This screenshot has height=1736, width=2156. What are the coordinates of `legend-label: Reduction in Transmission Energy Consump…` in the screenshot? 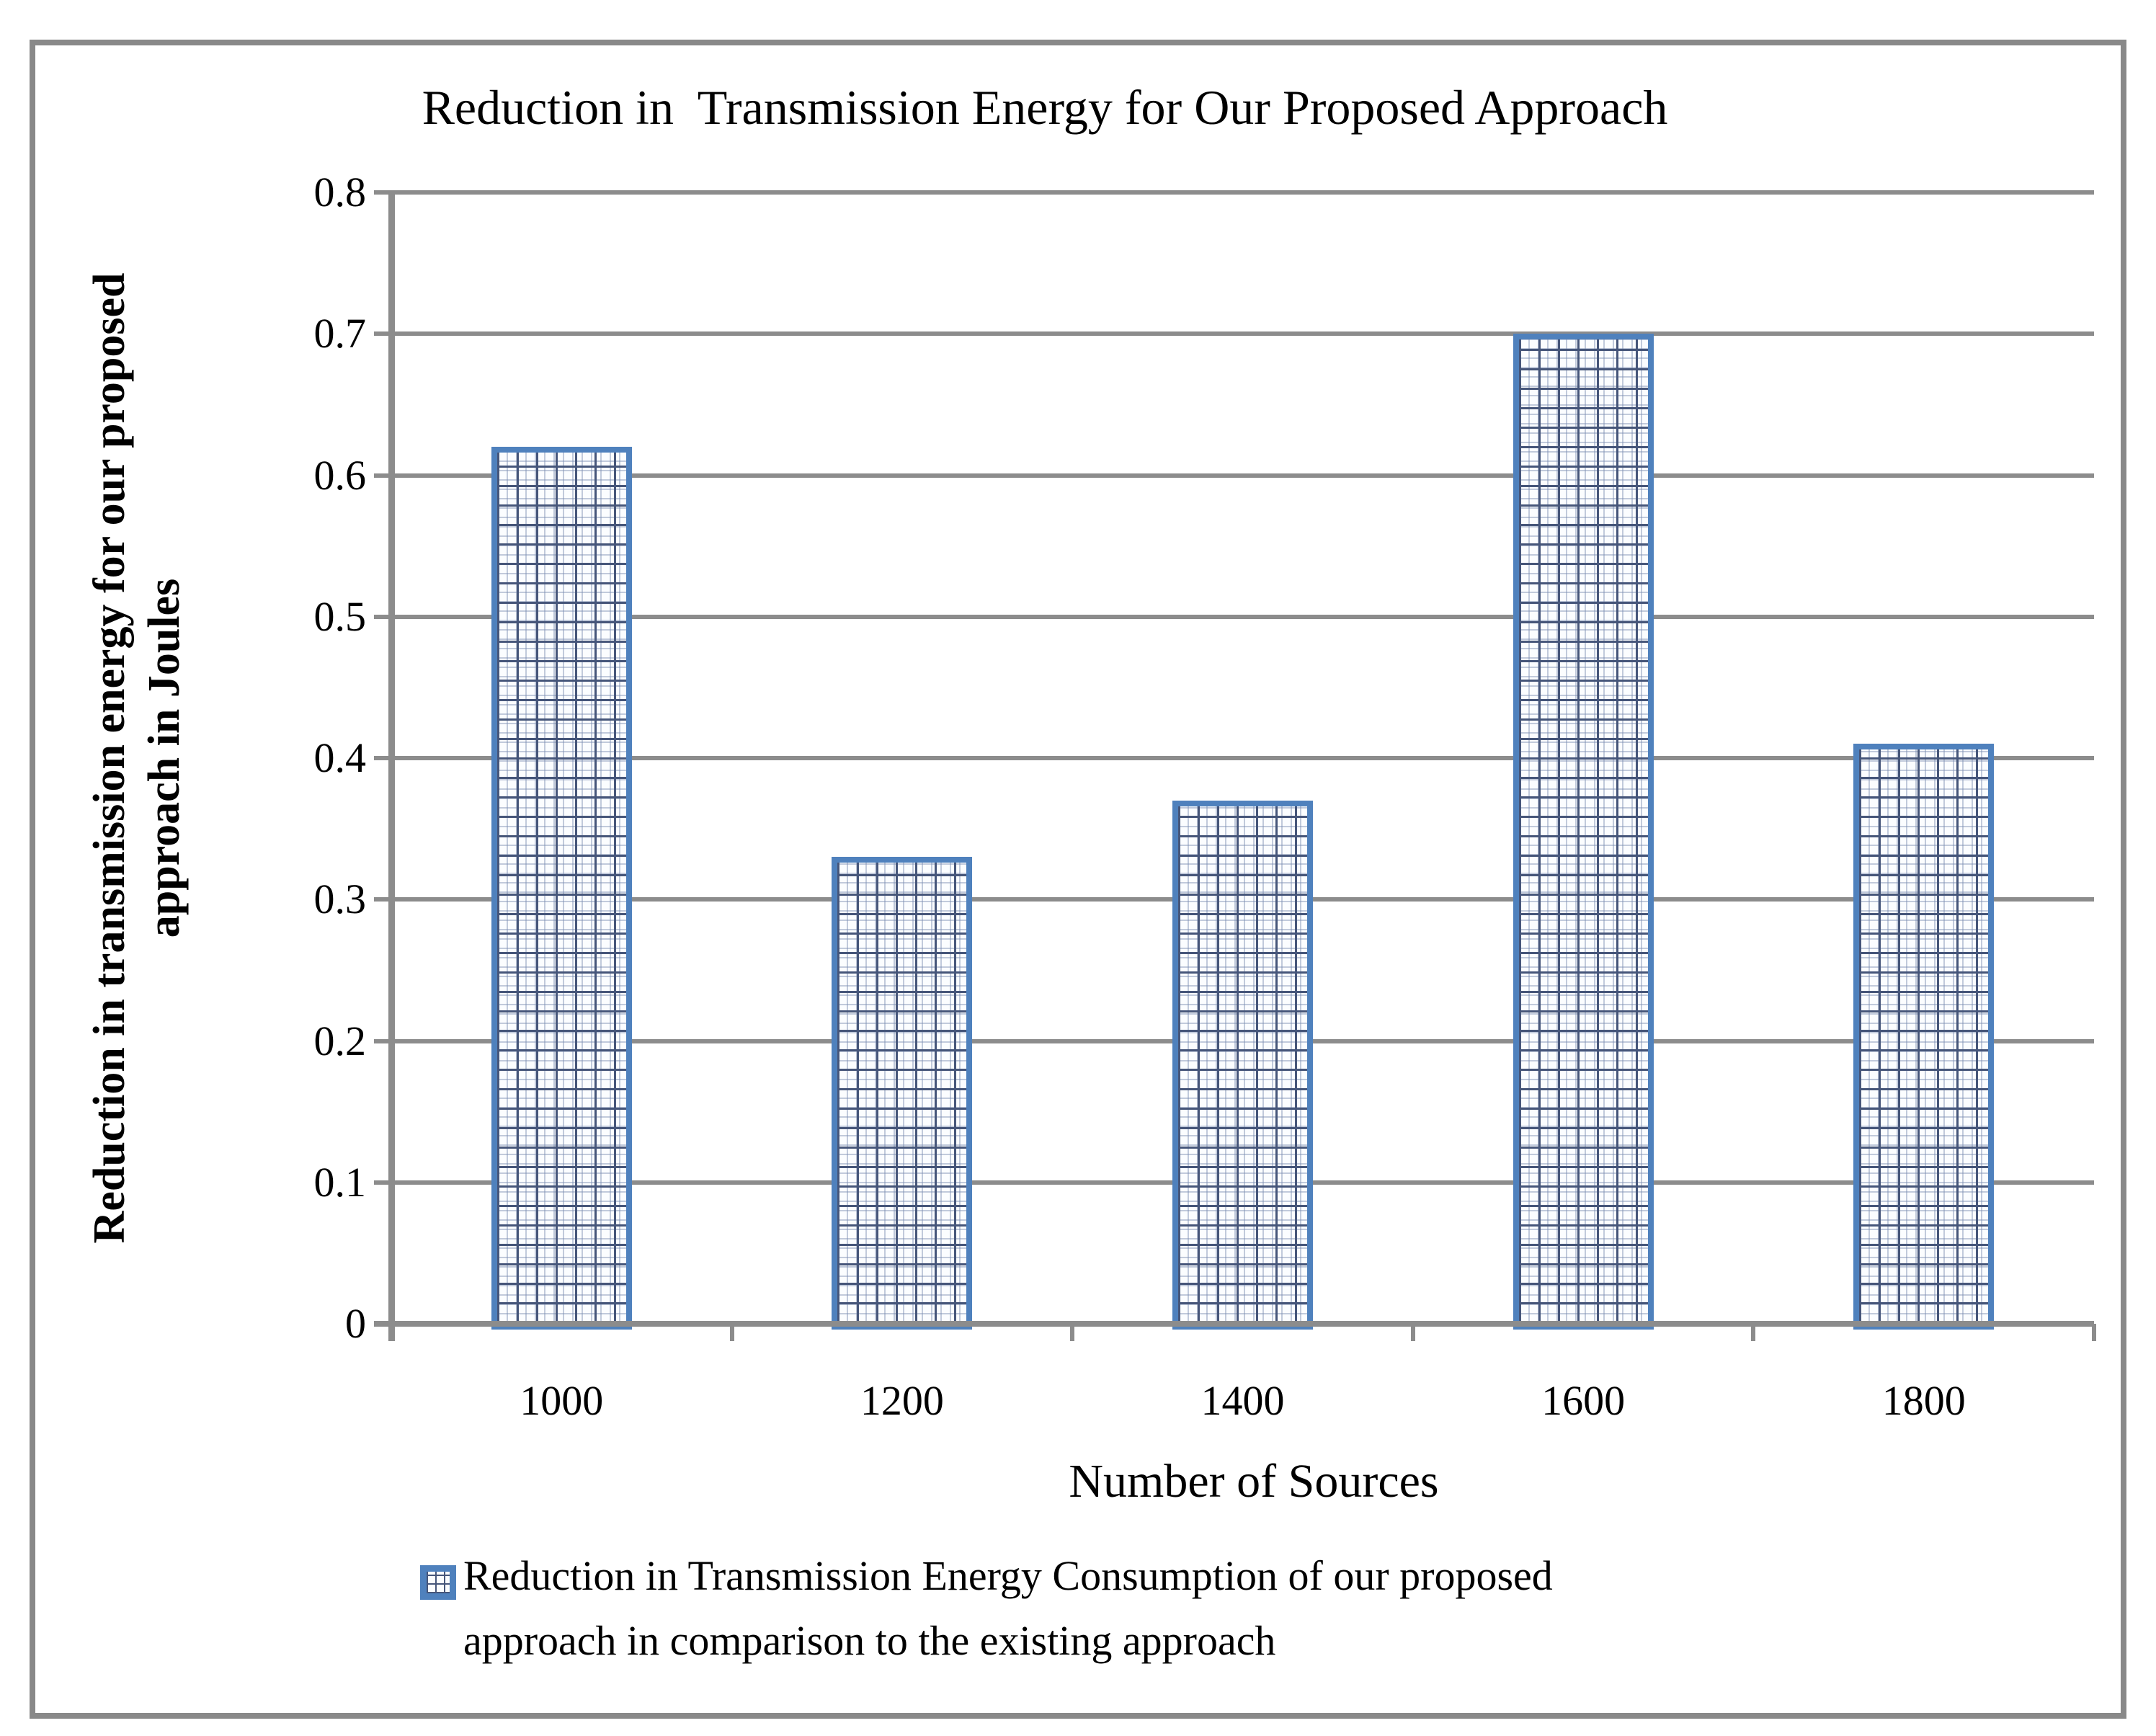 It's located at (1008, 1608).